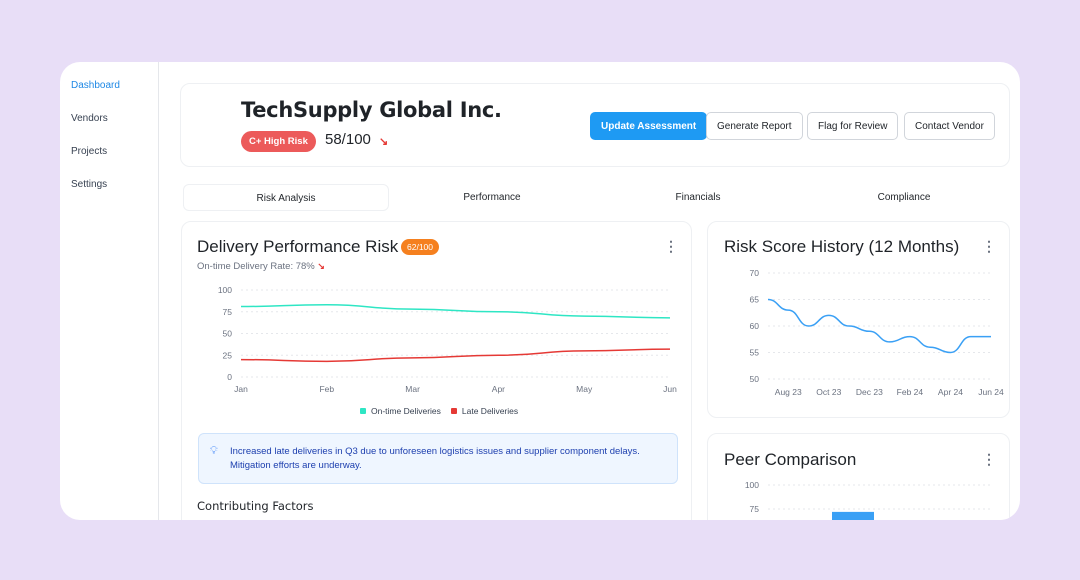 This screenshot has width=1080, height=580. I want to click on sidebar-item-dashboard: Dashboard, so click(95, 85).